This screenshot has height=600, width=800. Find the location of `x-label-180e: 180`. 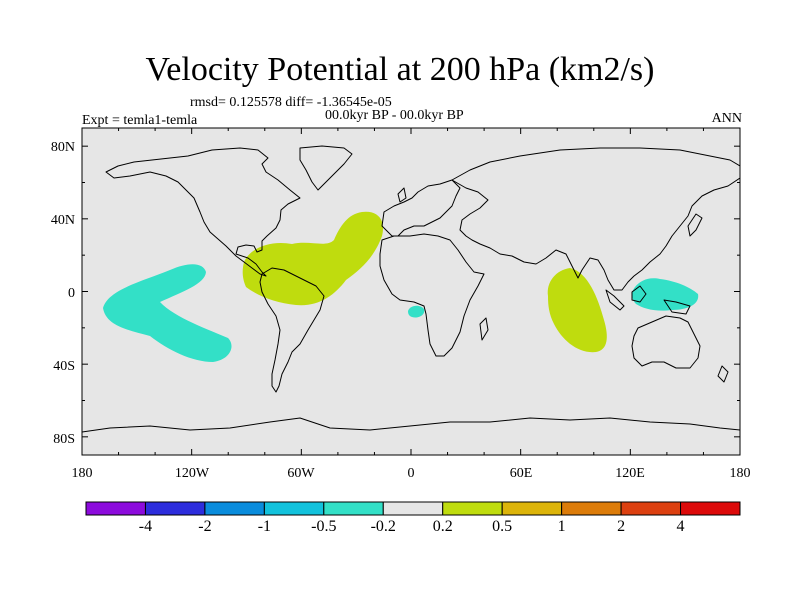

x-label-180e: 180 is located at coordinates (740, 473).